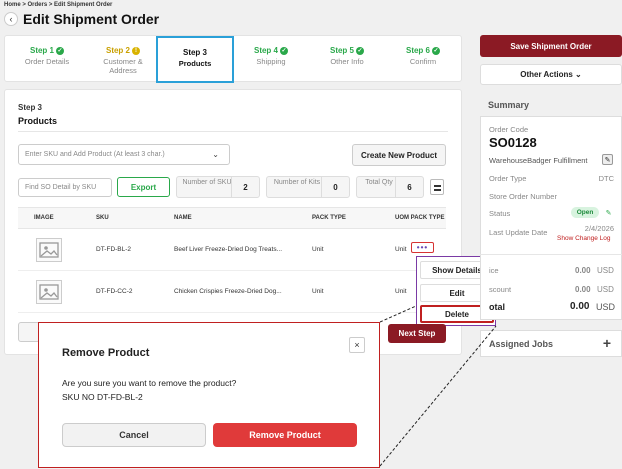  I want to click on assigned-jobs-title: Assigned Jobs, so click(521, 344).